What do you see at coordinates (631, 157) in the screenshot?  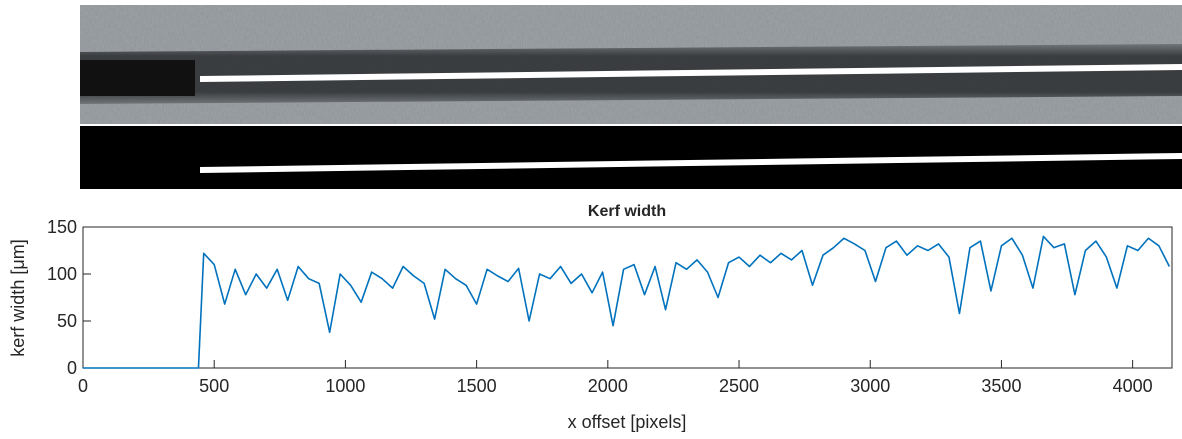 I see `mask-image` at bounding box center [631, 157].